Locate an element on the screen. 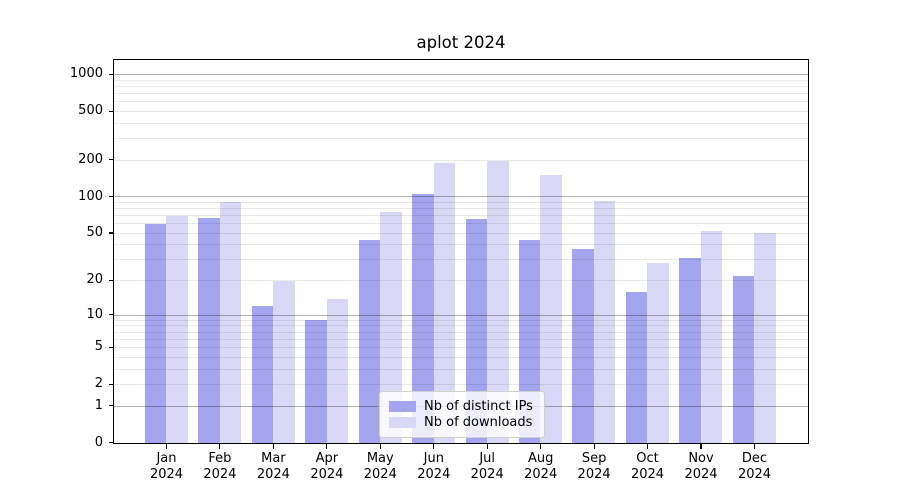 This screenshot has height=500, width=900. x-tick-label: Sep 2024 is located at coordinates (594, 466).